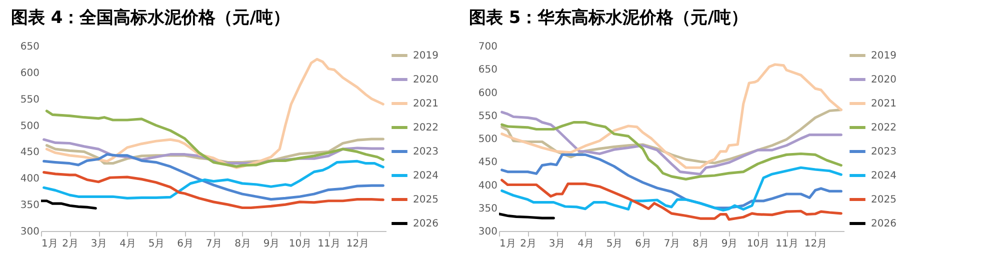 This screenshot has width=997, height=269. What do you see at coordinates (488, 47) in the screenshot?
I see `y-tick-label: 700` at bounding box center [488, 47].